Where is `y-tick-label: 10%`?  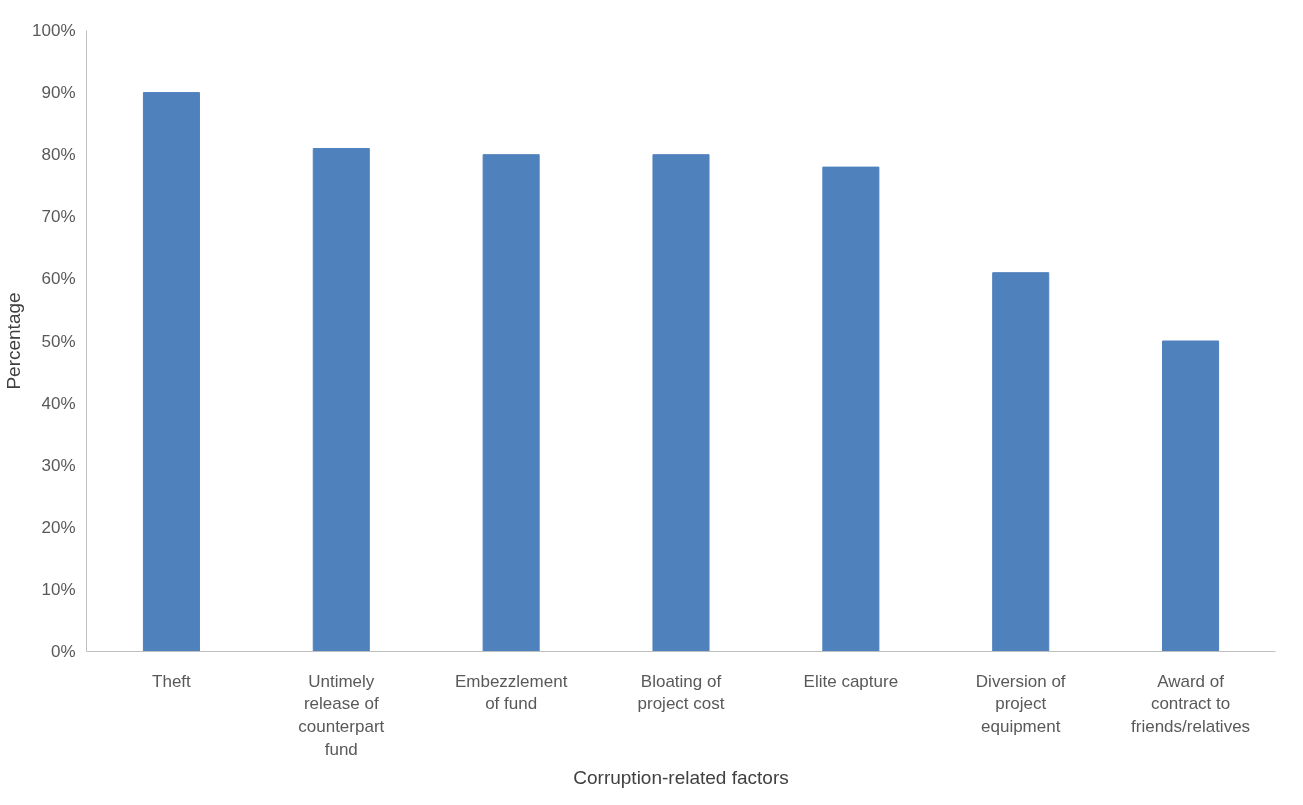 y-tick-label: 10% is located at coordinates (58, 589).